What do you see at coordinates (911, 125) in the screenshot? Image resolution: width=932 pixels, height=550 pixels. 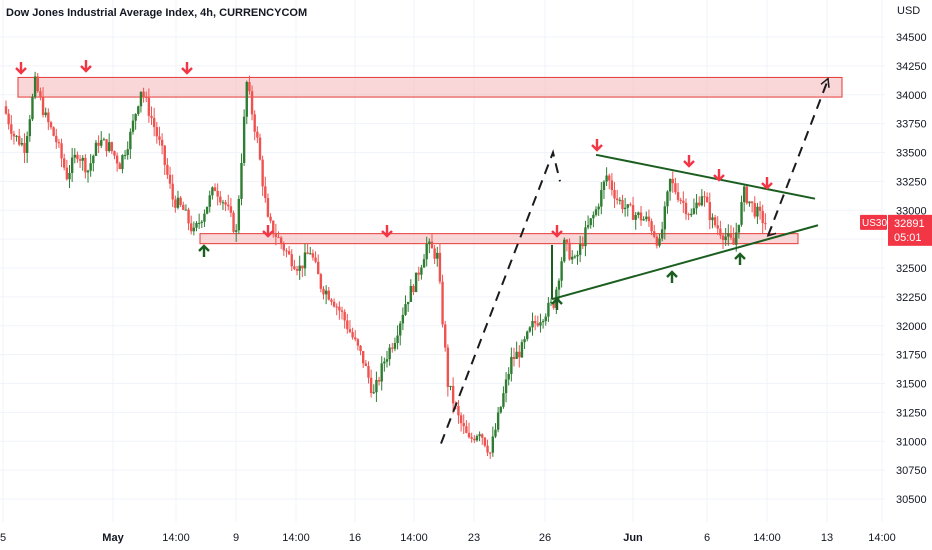 I see `y-tick-label: 33750` at bounding box center [911, 125].